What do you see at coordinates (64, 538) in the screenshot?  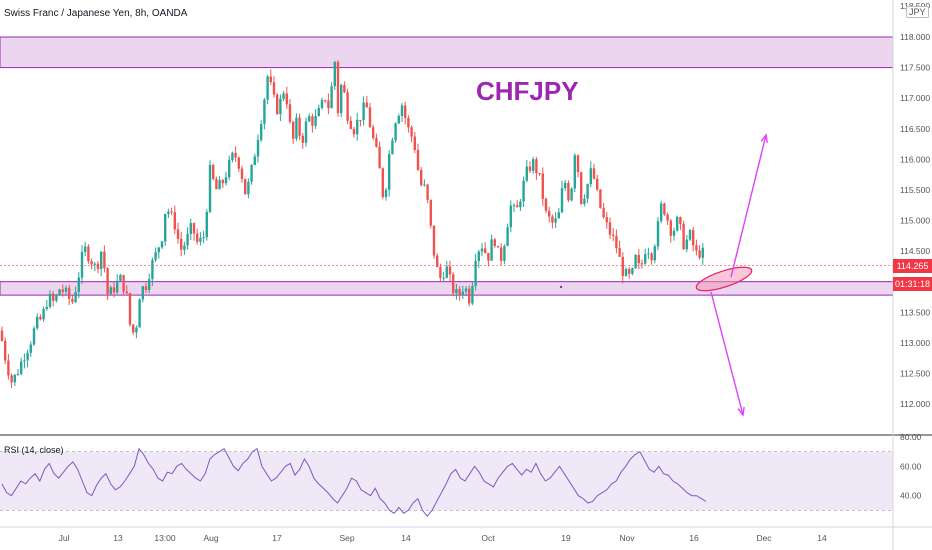 I see `time-tick-label: Jul` at bounding box center [64, 538].